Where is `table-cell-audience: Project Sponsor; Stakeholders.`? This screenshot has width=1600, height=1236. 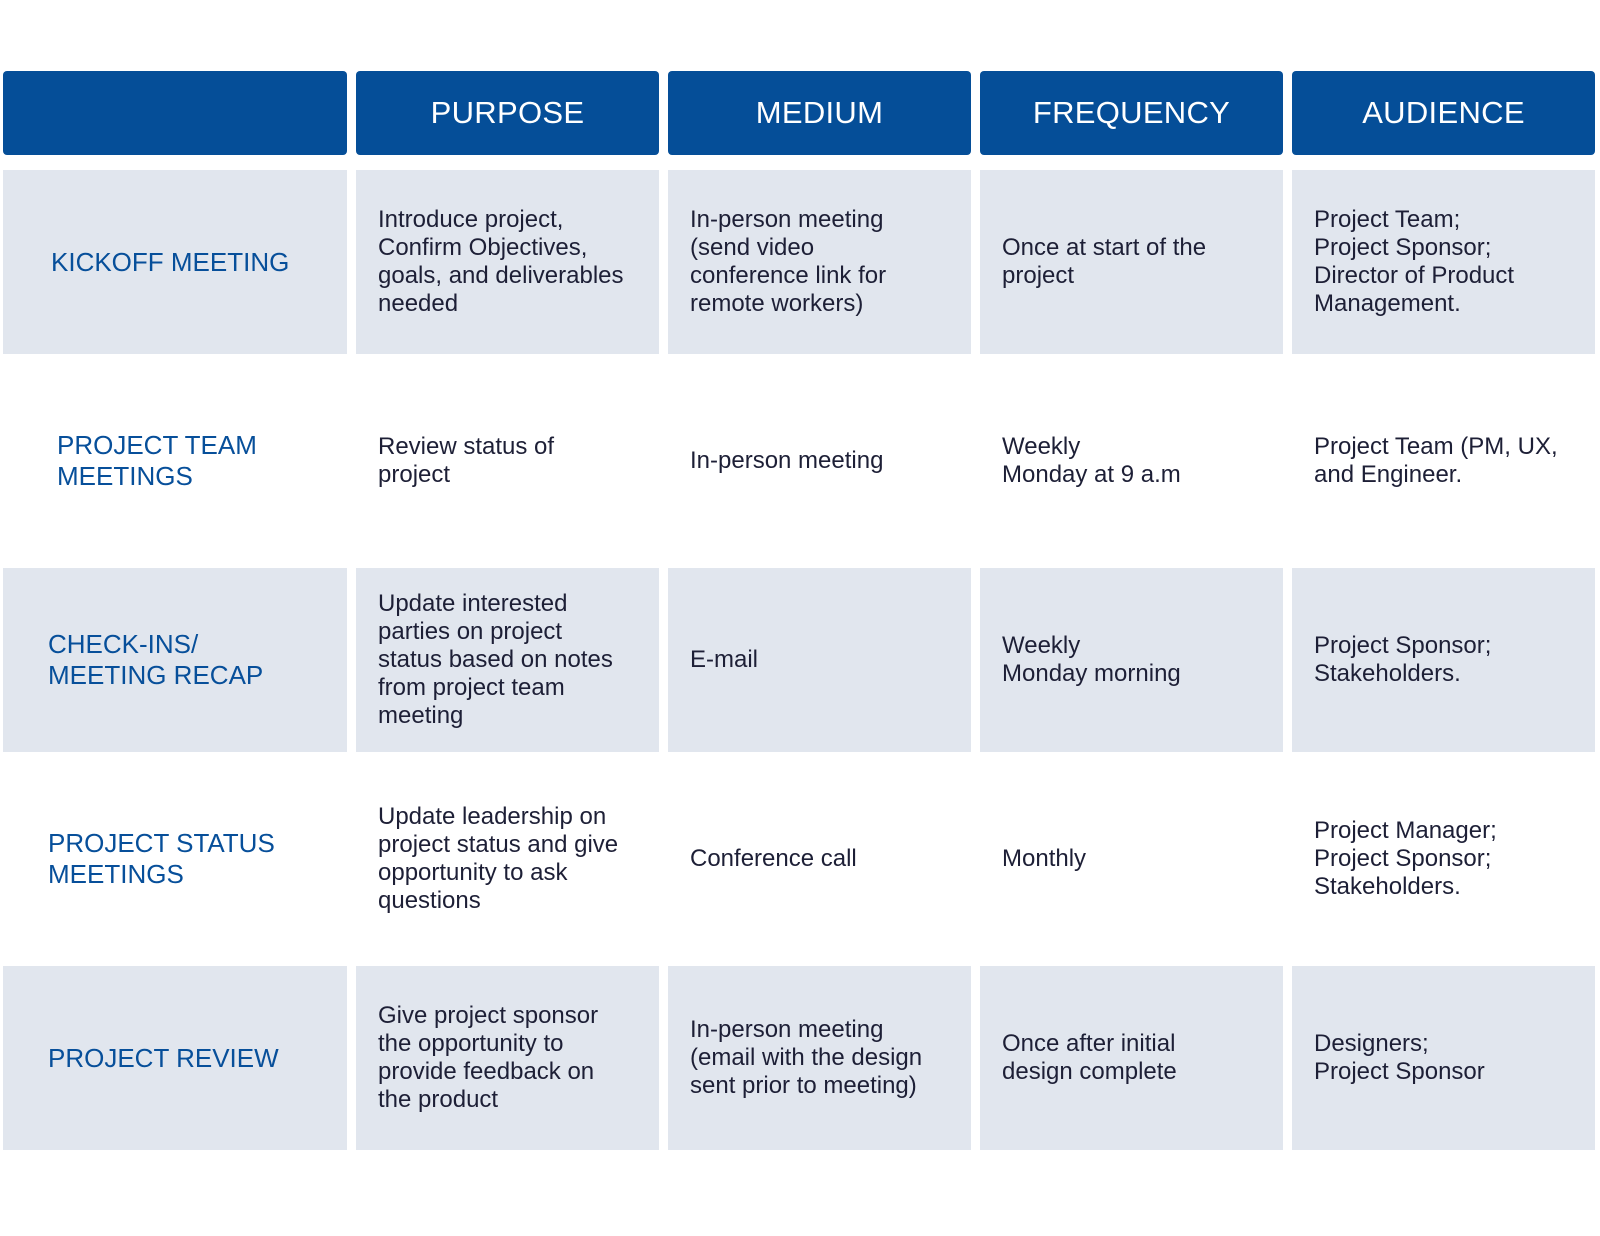
table-cell-audience: Project Sponsor; Stakeholders. is located at coordinates (1443, 660).